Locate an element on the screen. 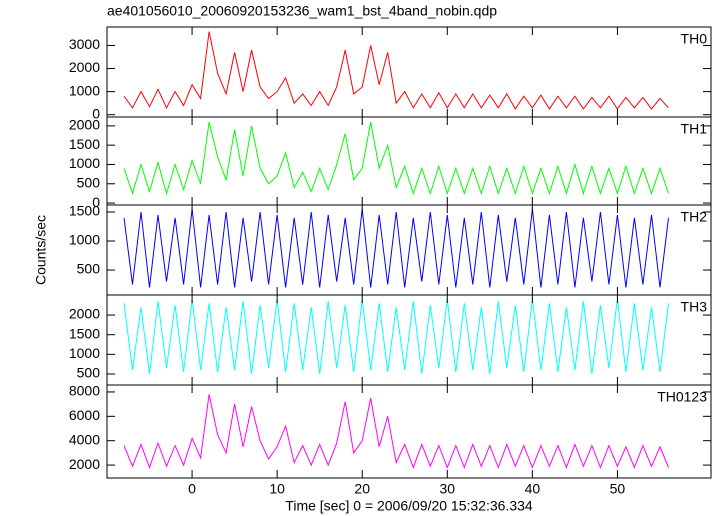 This screenshot has height=516, width=717. y-tick-label: 4000 is located at coordinates (84, 439).